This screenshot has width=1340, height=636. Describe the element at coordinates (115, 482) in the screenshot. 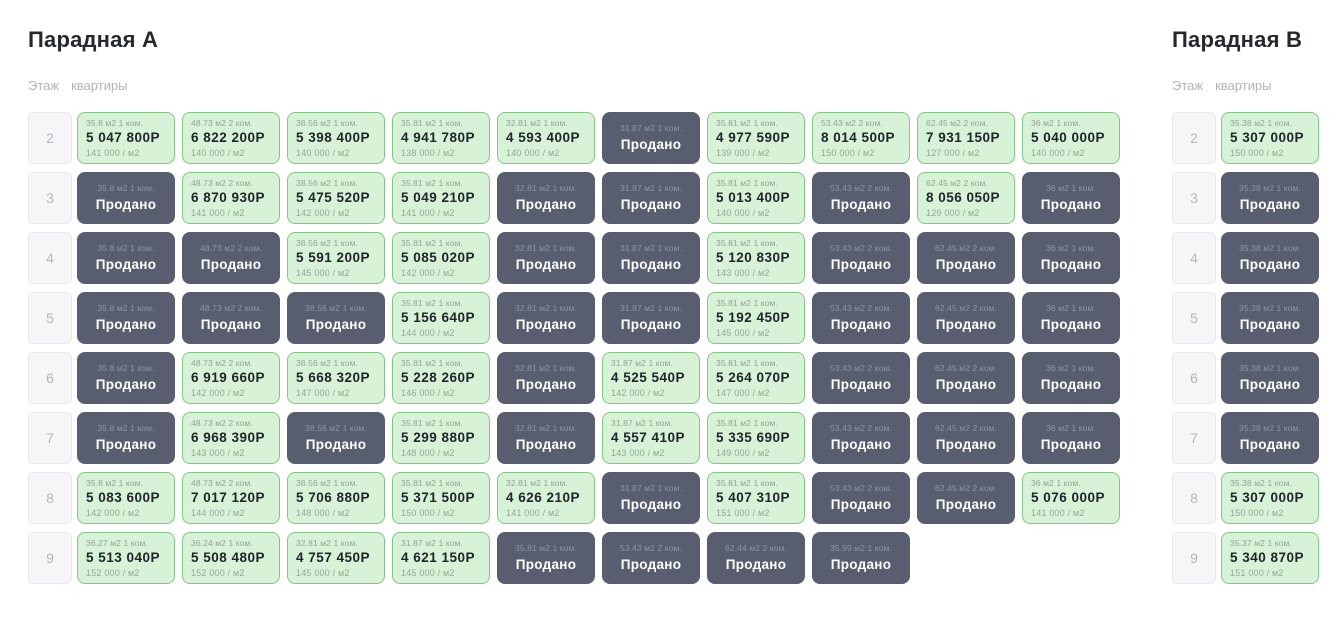

I see `apartment-area: 35.8 м2 1 ком.` at that location.